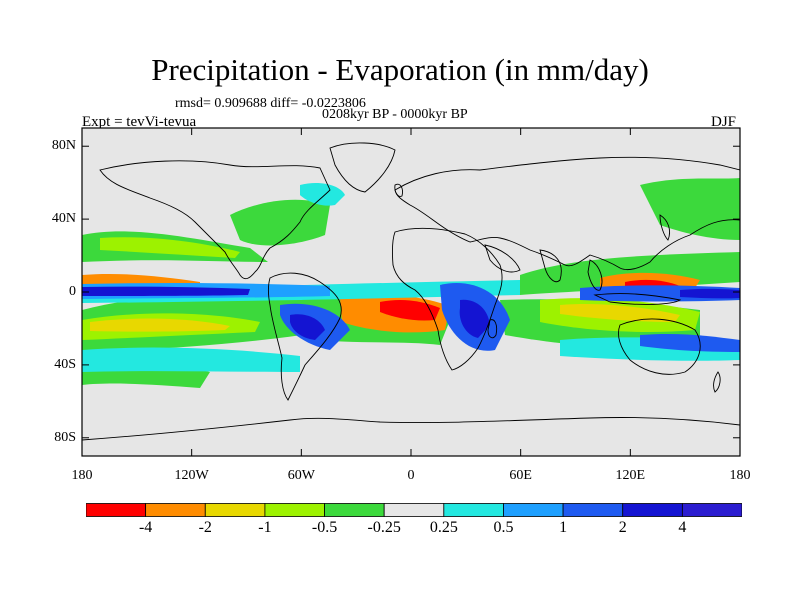  Describe the element at coordinates (502, 258) in the screenshot. I see `coastline-arabia` at that location.